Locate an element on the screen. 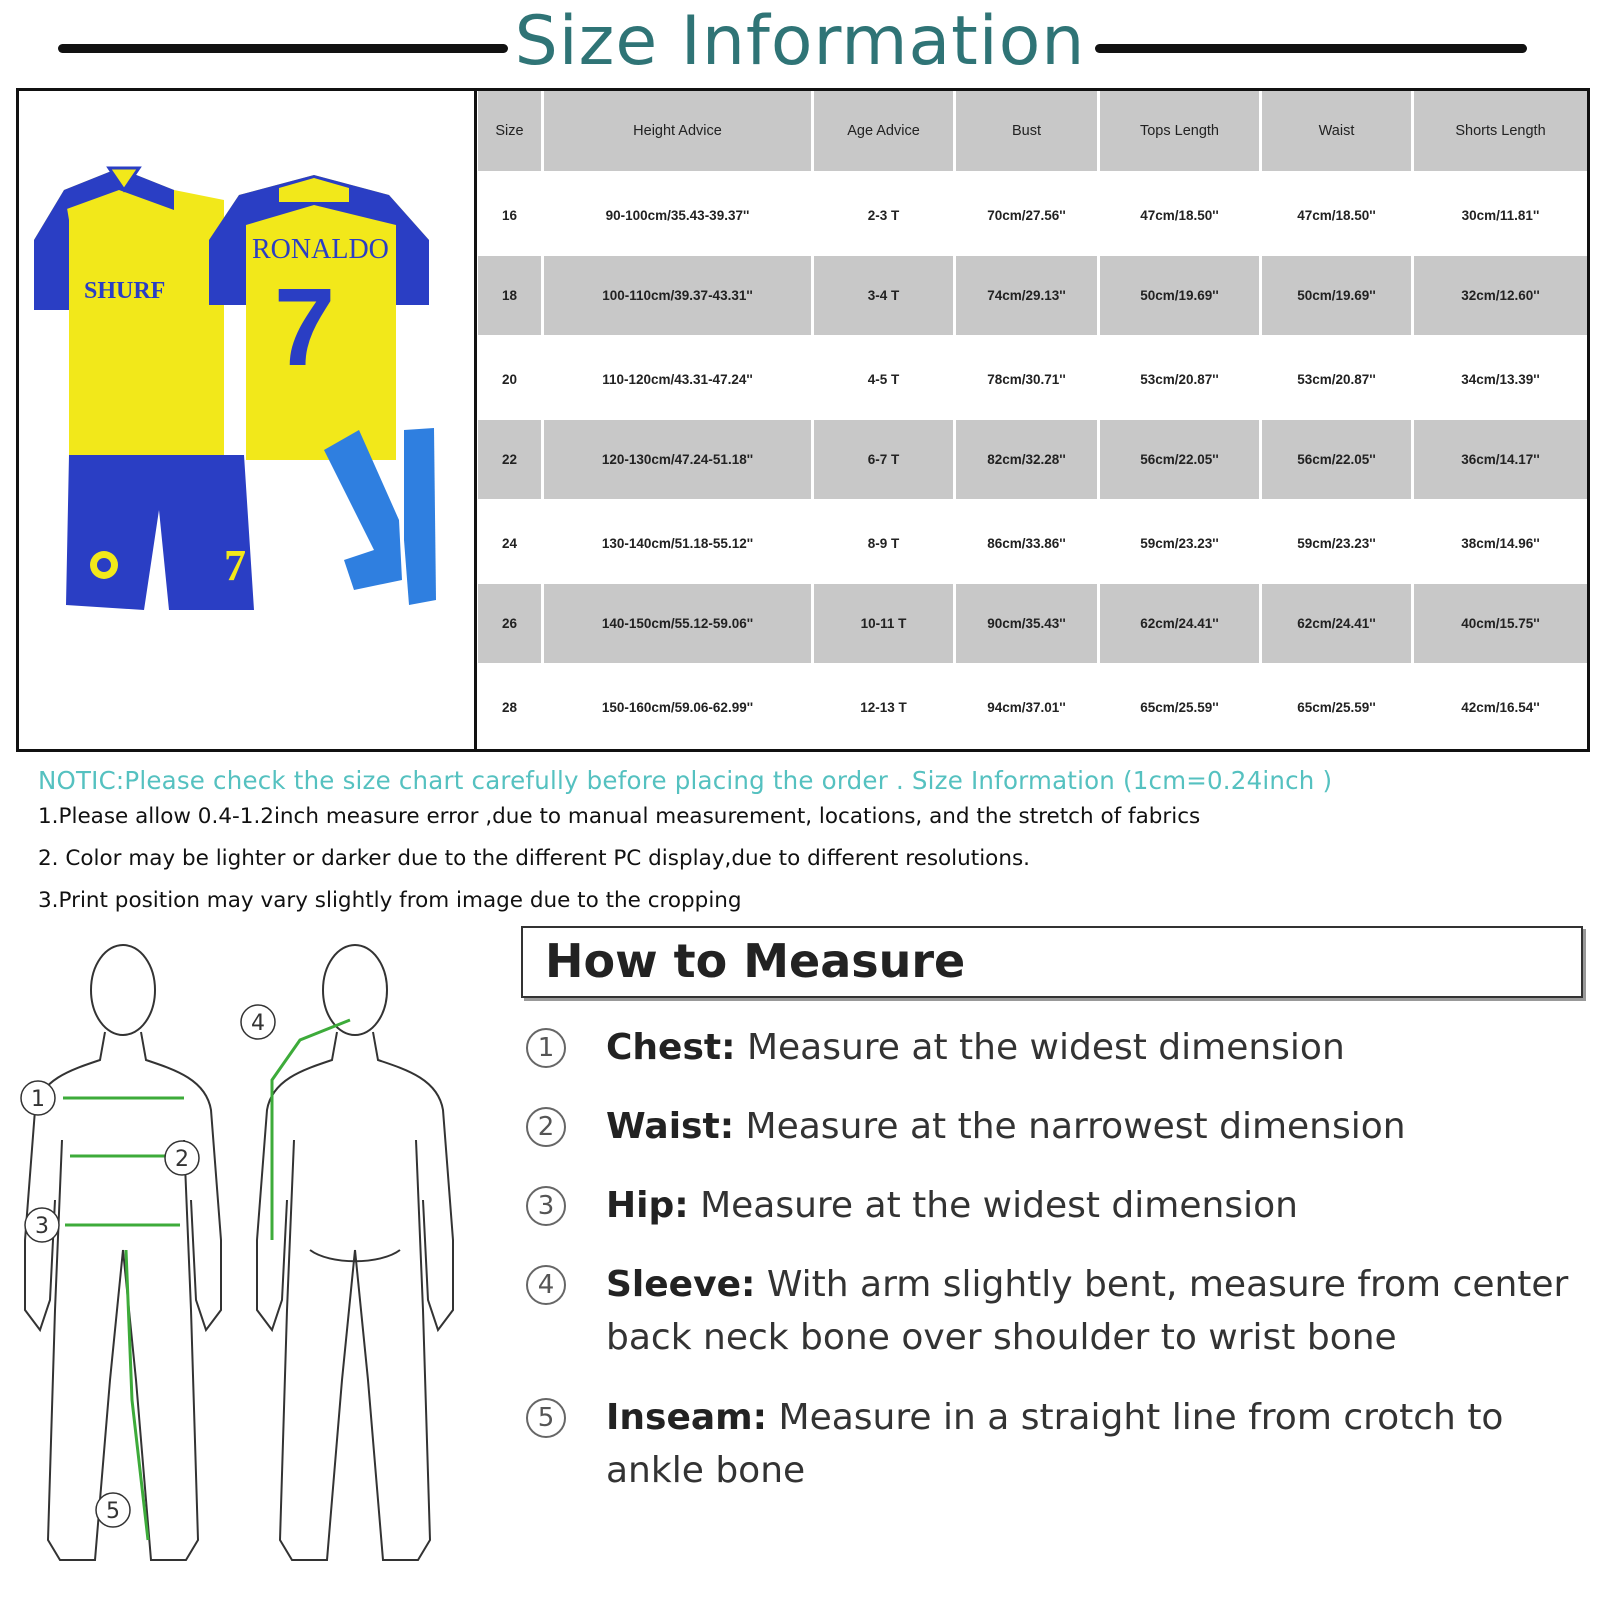 The width and height of the screenshot is (1600, 1600). front-jersey is located at coordinates (129, 318).